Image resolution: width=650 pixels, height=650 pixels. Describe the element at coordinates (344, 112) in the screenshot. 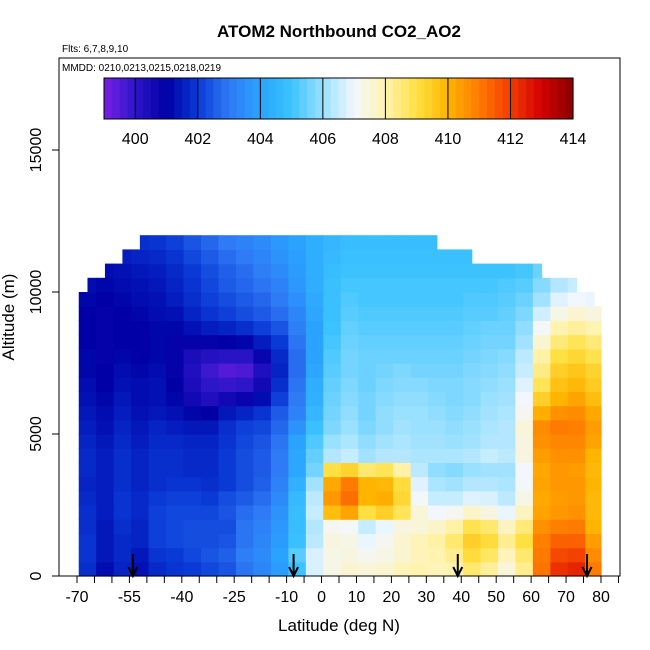

I see `colorbar: 400 402 404 406 408 410 412 414` at that location.